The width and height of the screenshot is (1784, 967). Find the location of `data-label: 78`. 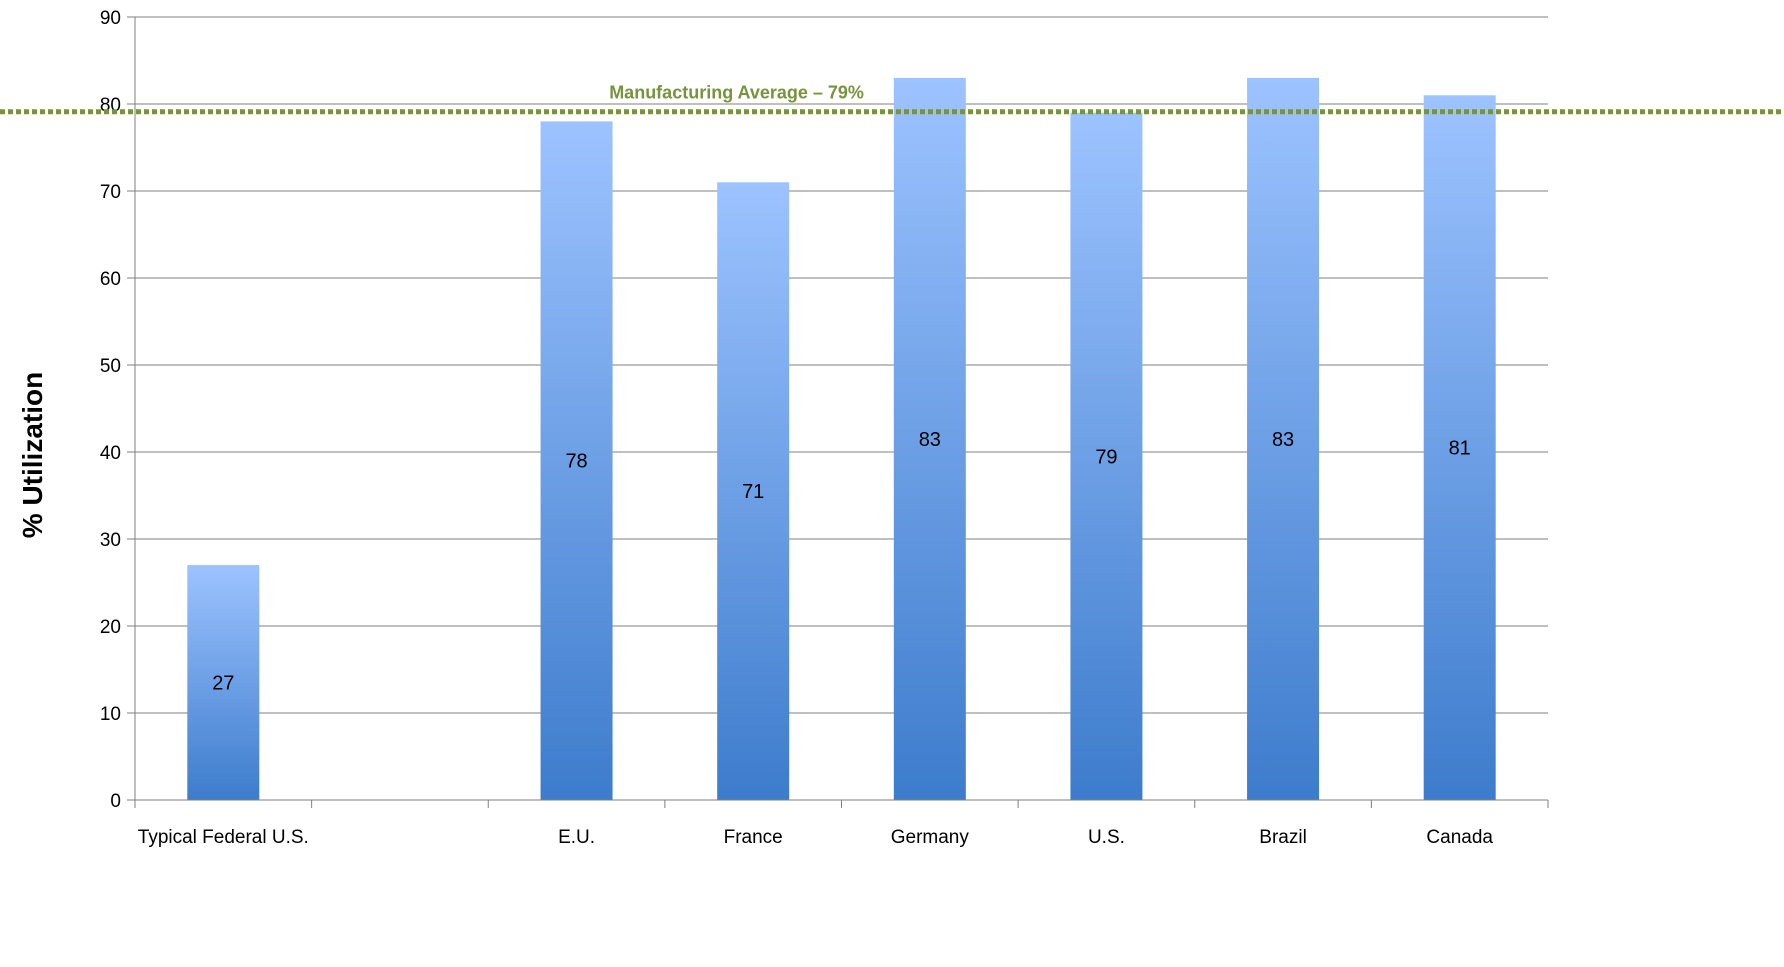

data-label: 78 is located at coordinates (576, 462).